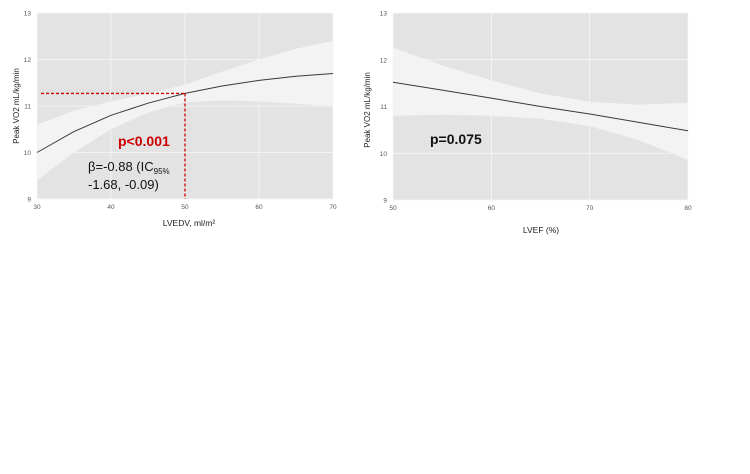  I want to click on x-tick-labels: 50 60 70 80, so click(540, 208).